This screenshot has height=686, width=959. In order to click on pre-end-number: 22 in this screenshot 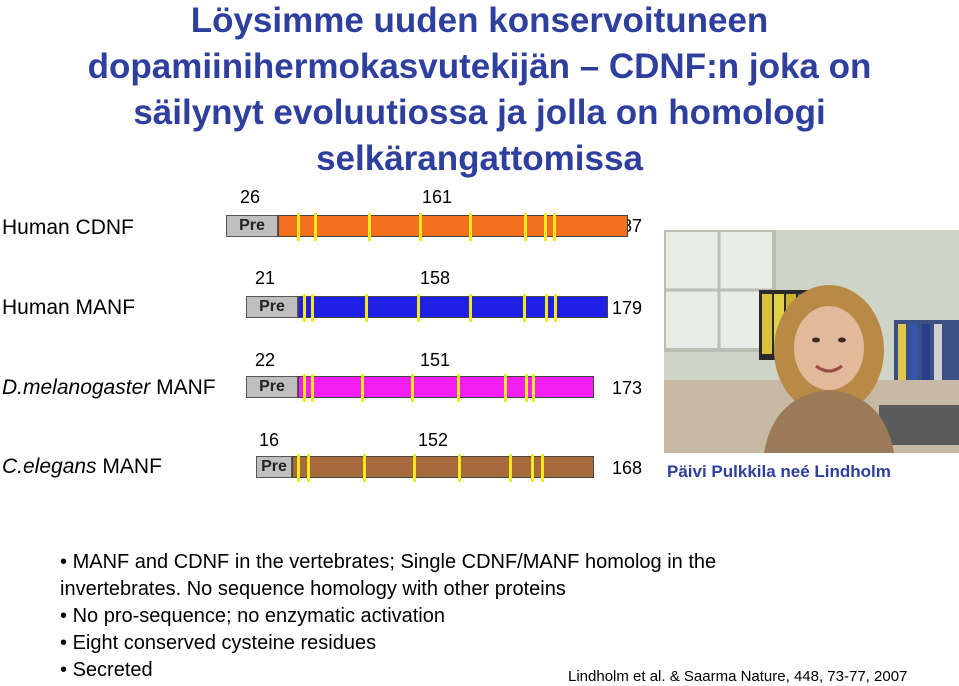, I will do `click(265, 360)`.